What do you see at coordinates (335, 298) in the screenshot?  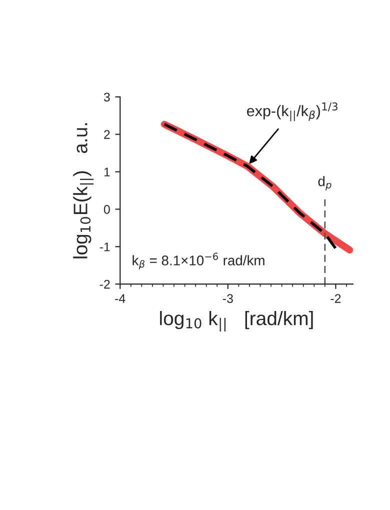 I see `x-tick-label: -2` at bounding box center [335, 298].